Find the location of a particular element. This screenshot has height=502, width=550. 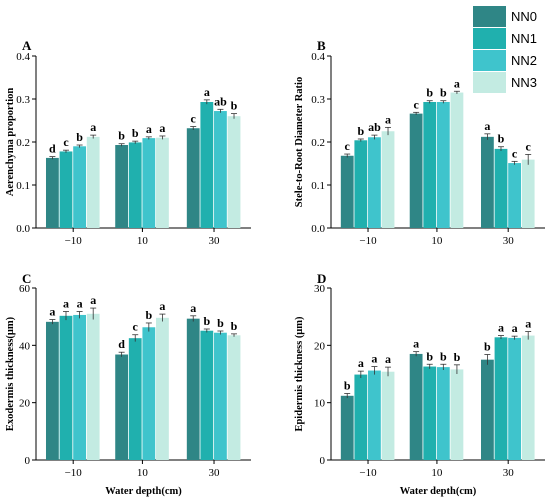

y-tick-label: 40 is located at coordinates (25, 346).